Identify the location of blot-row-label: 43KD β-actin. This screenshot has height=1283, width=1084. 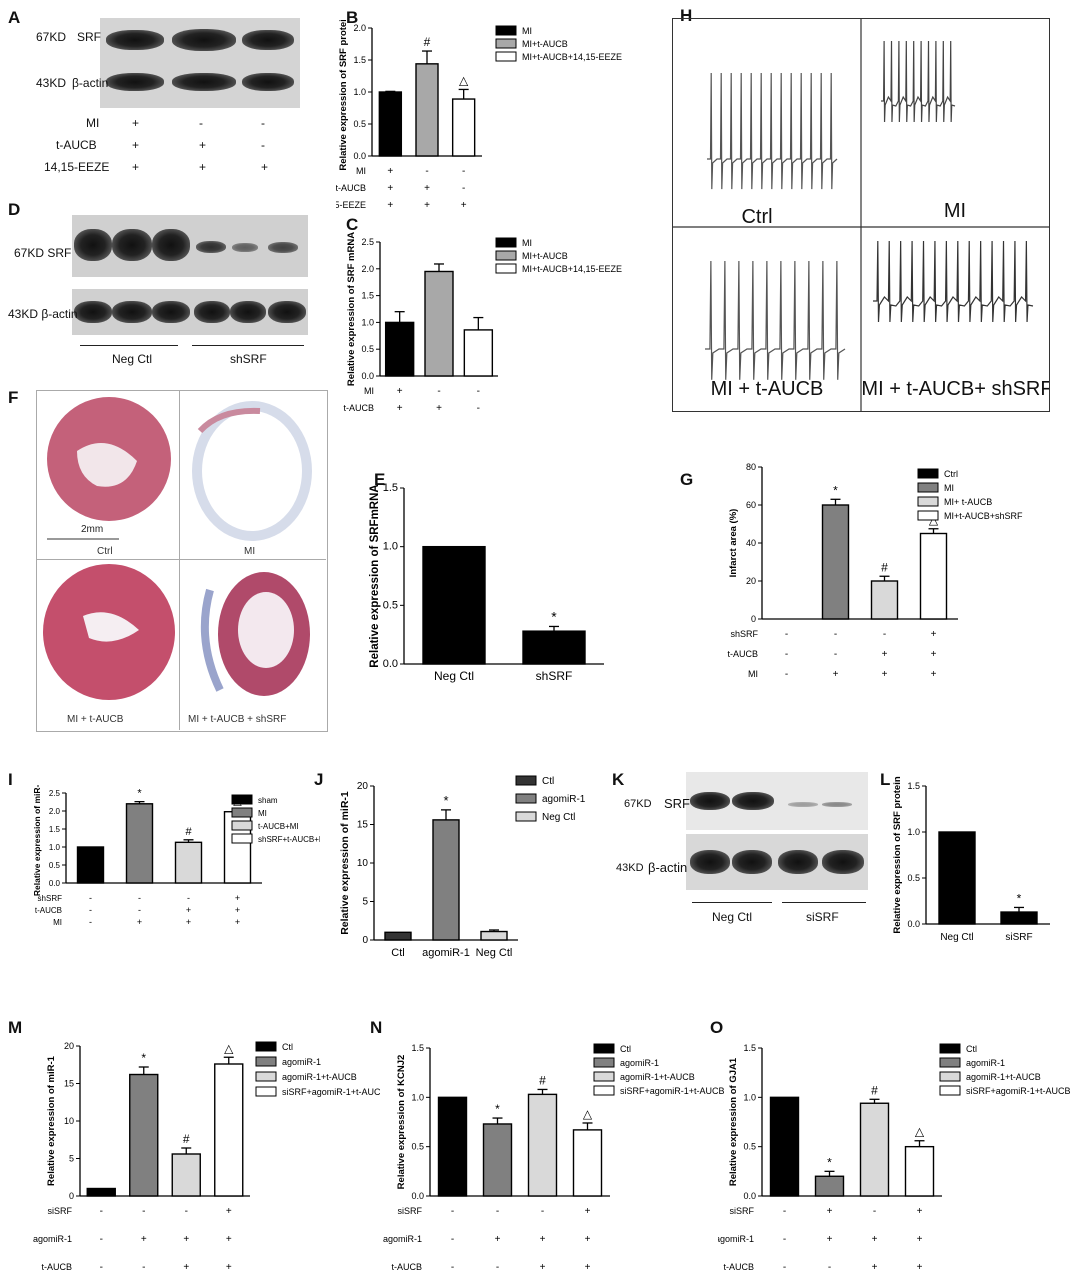
(43, 314).